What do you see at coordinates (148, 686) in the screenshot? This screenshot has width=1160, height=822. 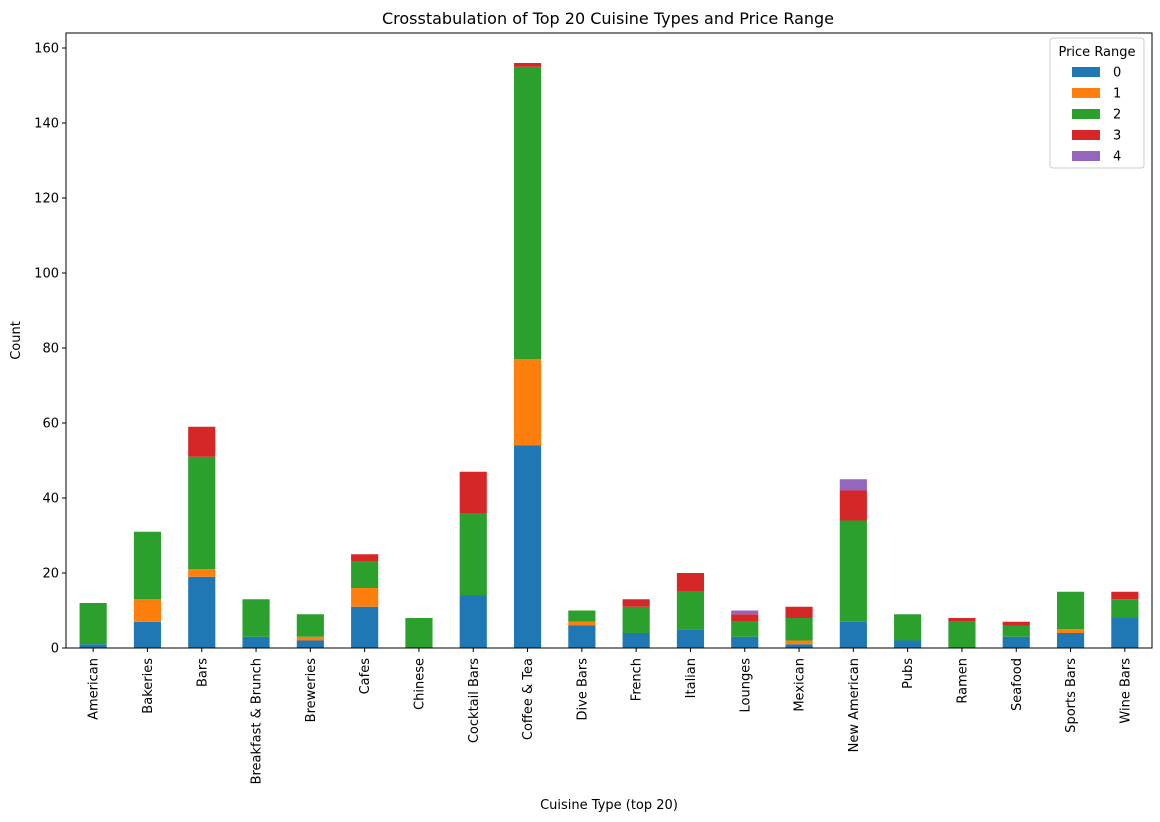 I see `x-tick-label: Bakeries` at bounding box center [148, 686].